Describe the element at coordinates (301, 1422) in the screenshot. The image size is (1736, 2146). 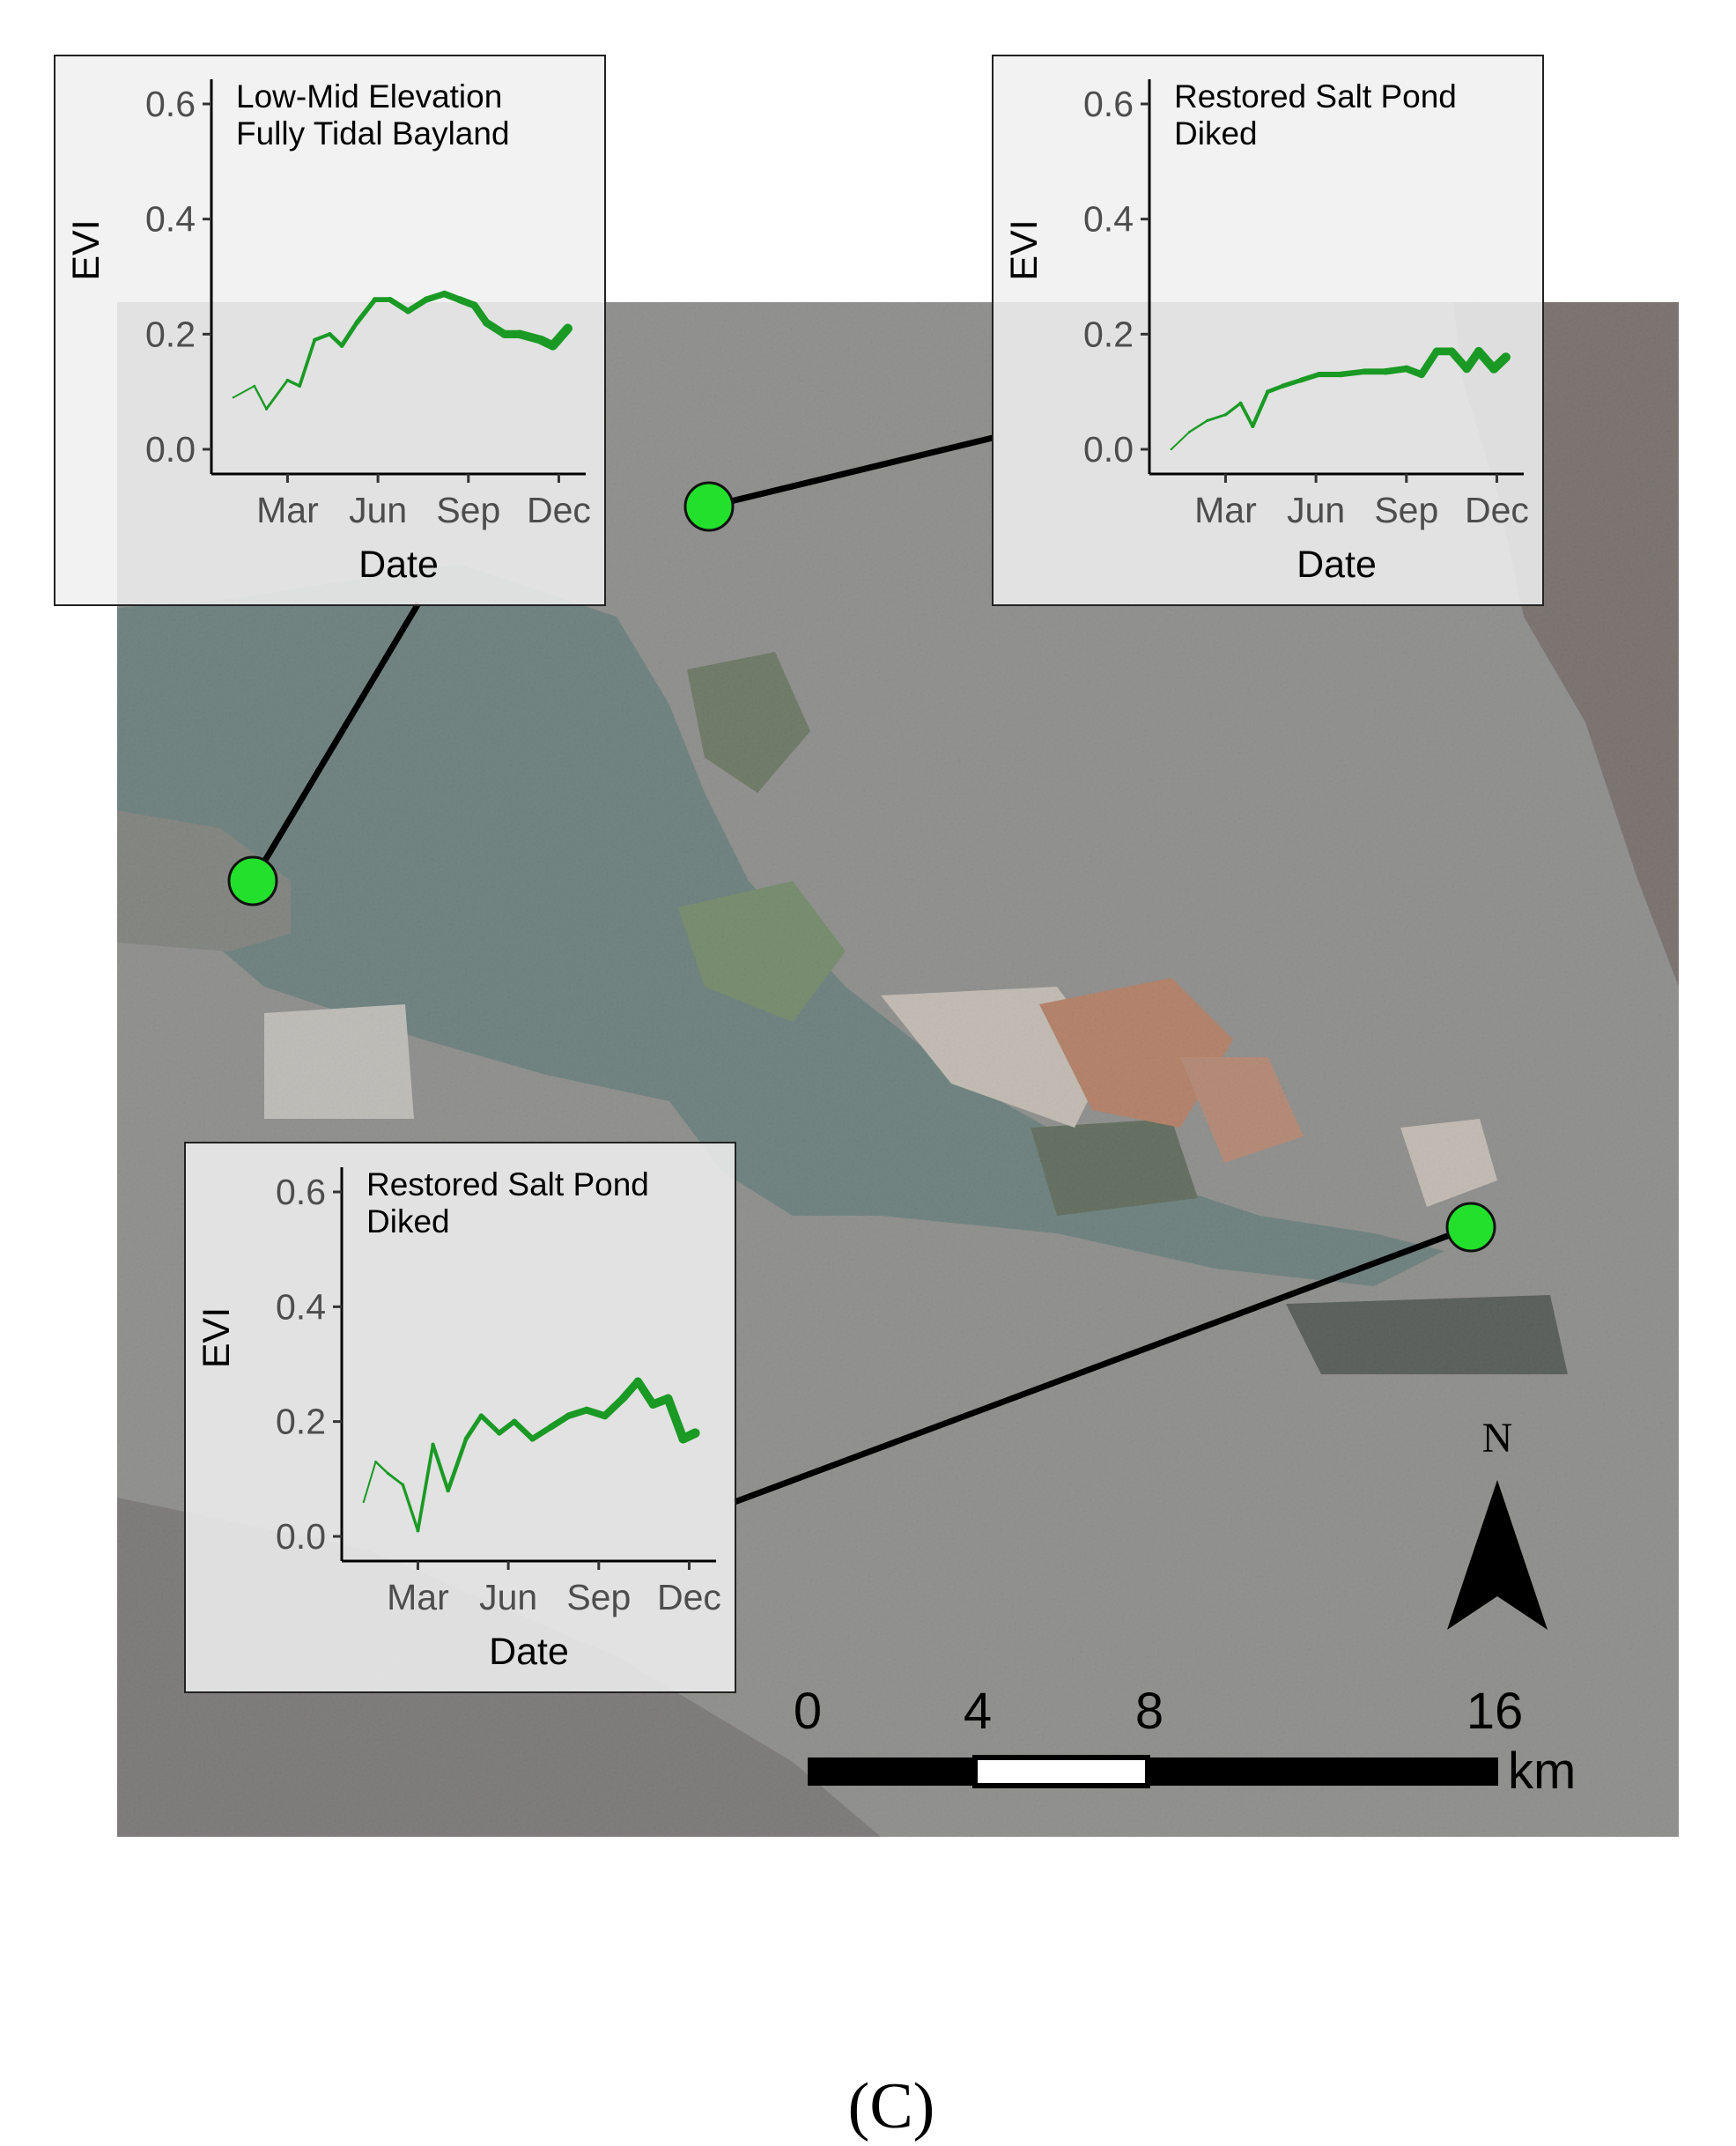
I see `y-tick-label: 0.2` at that location.